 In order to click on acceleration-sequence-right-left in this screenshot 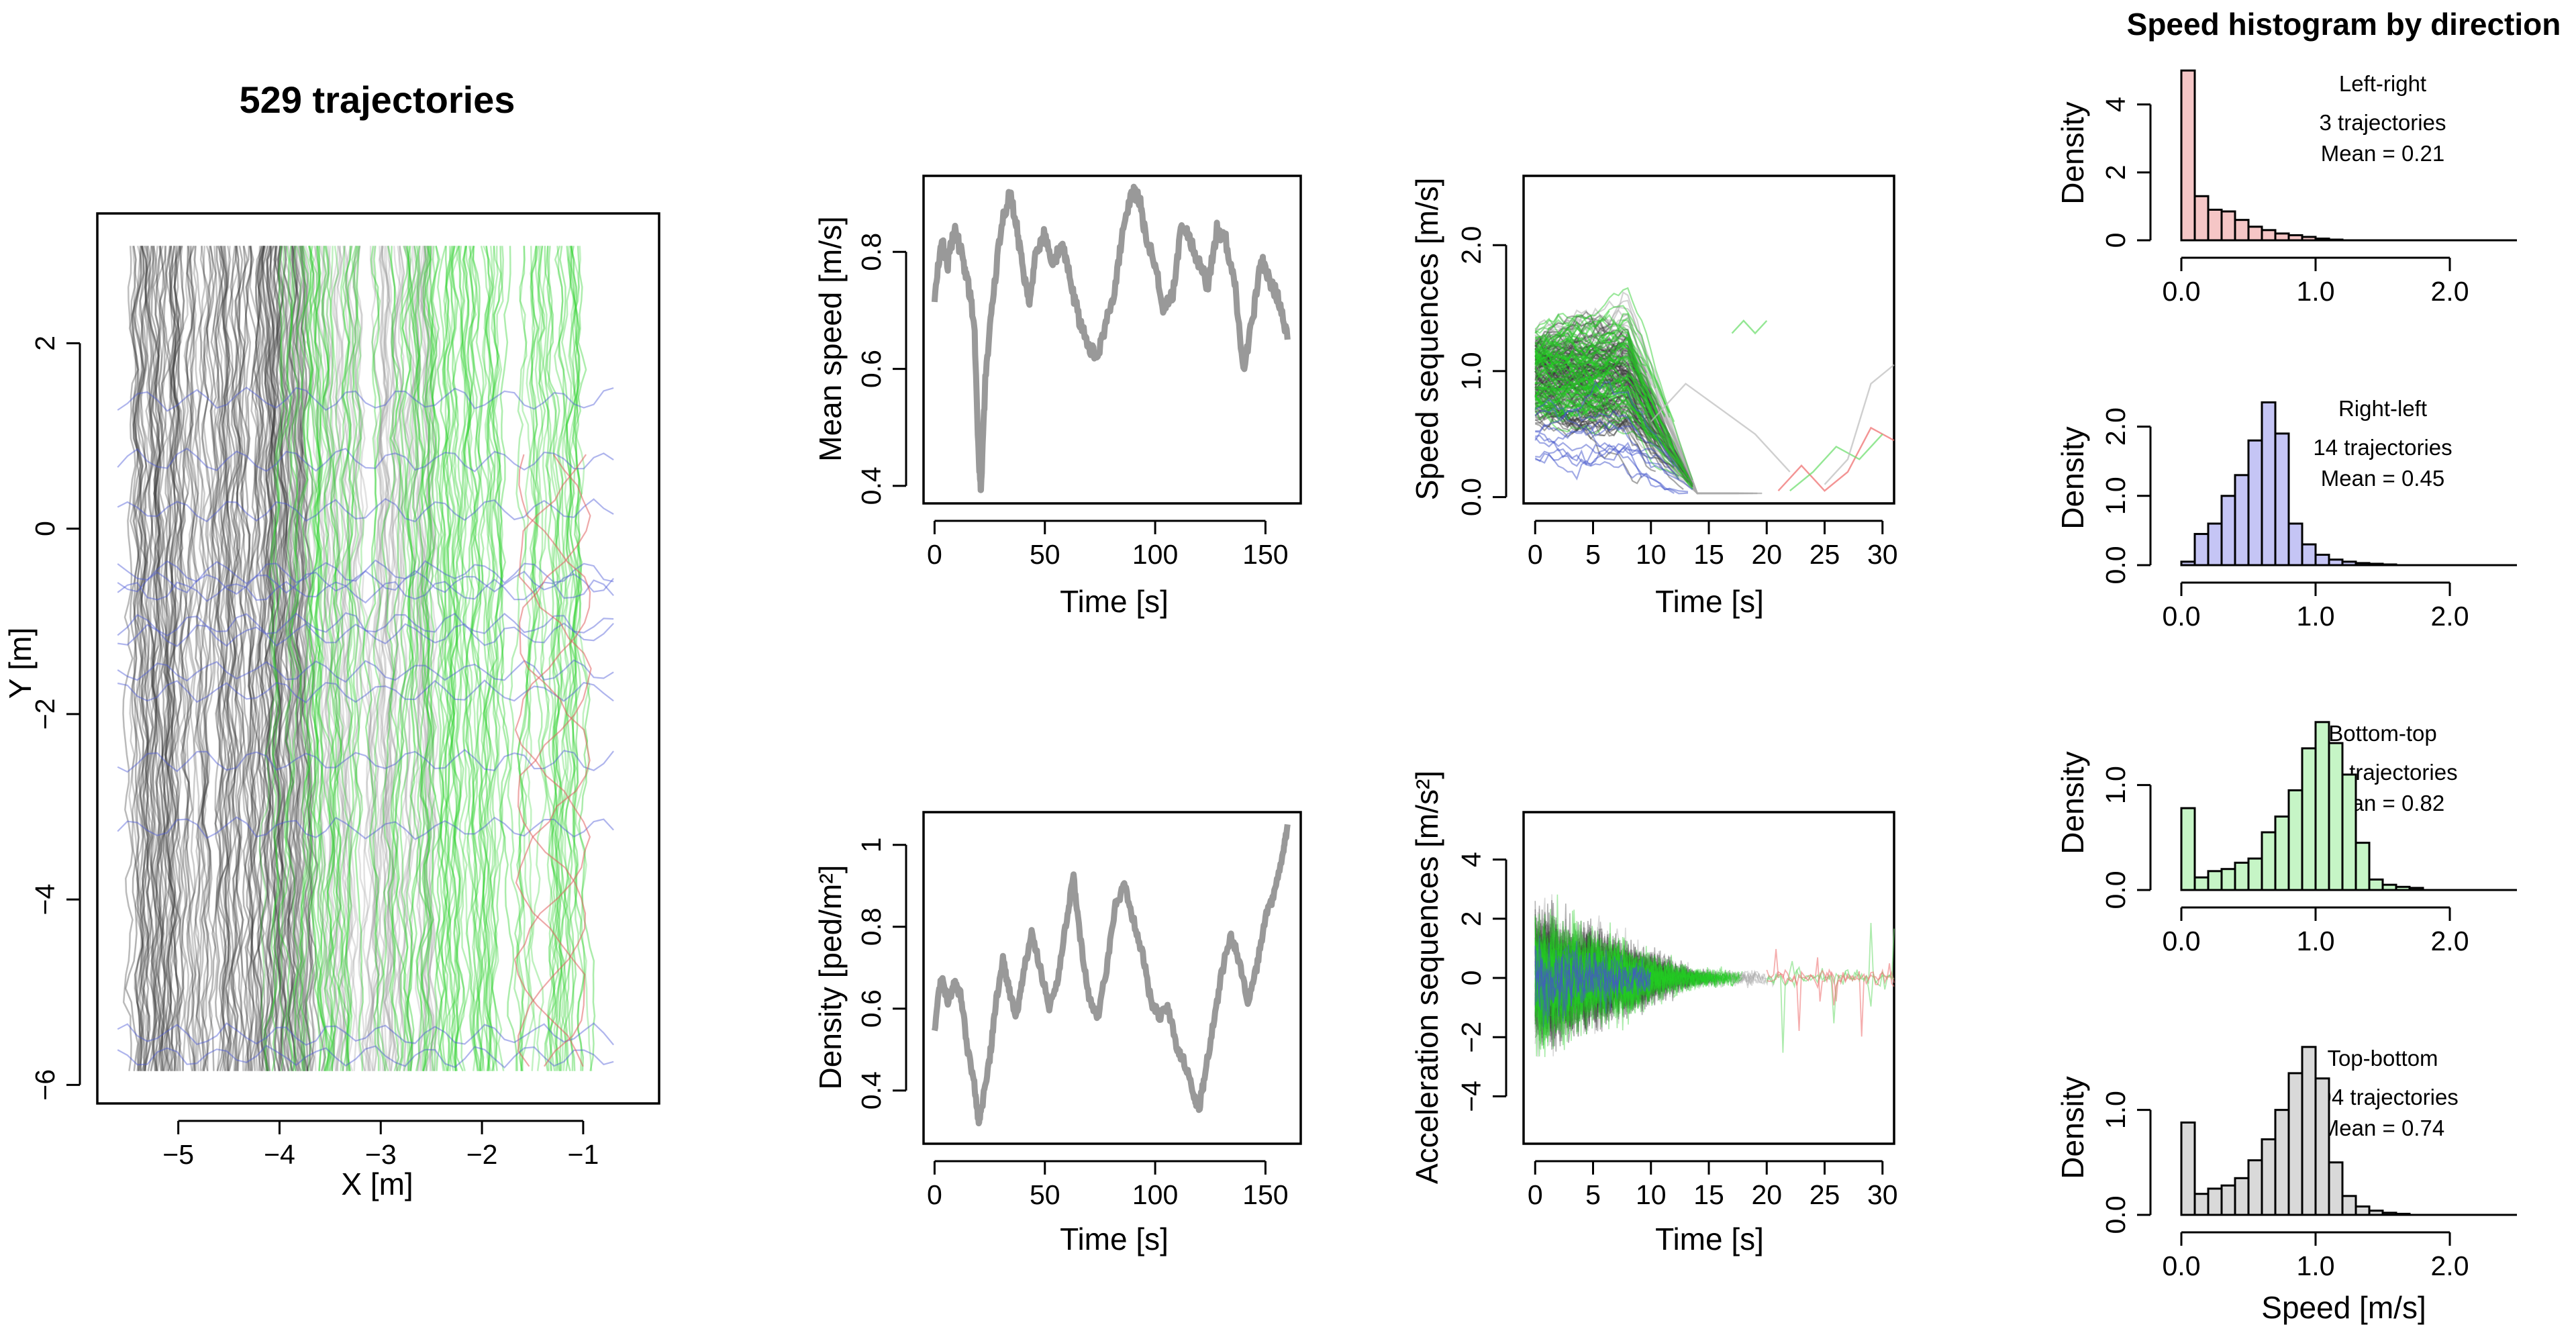, I will do `click(1592, 983)`.